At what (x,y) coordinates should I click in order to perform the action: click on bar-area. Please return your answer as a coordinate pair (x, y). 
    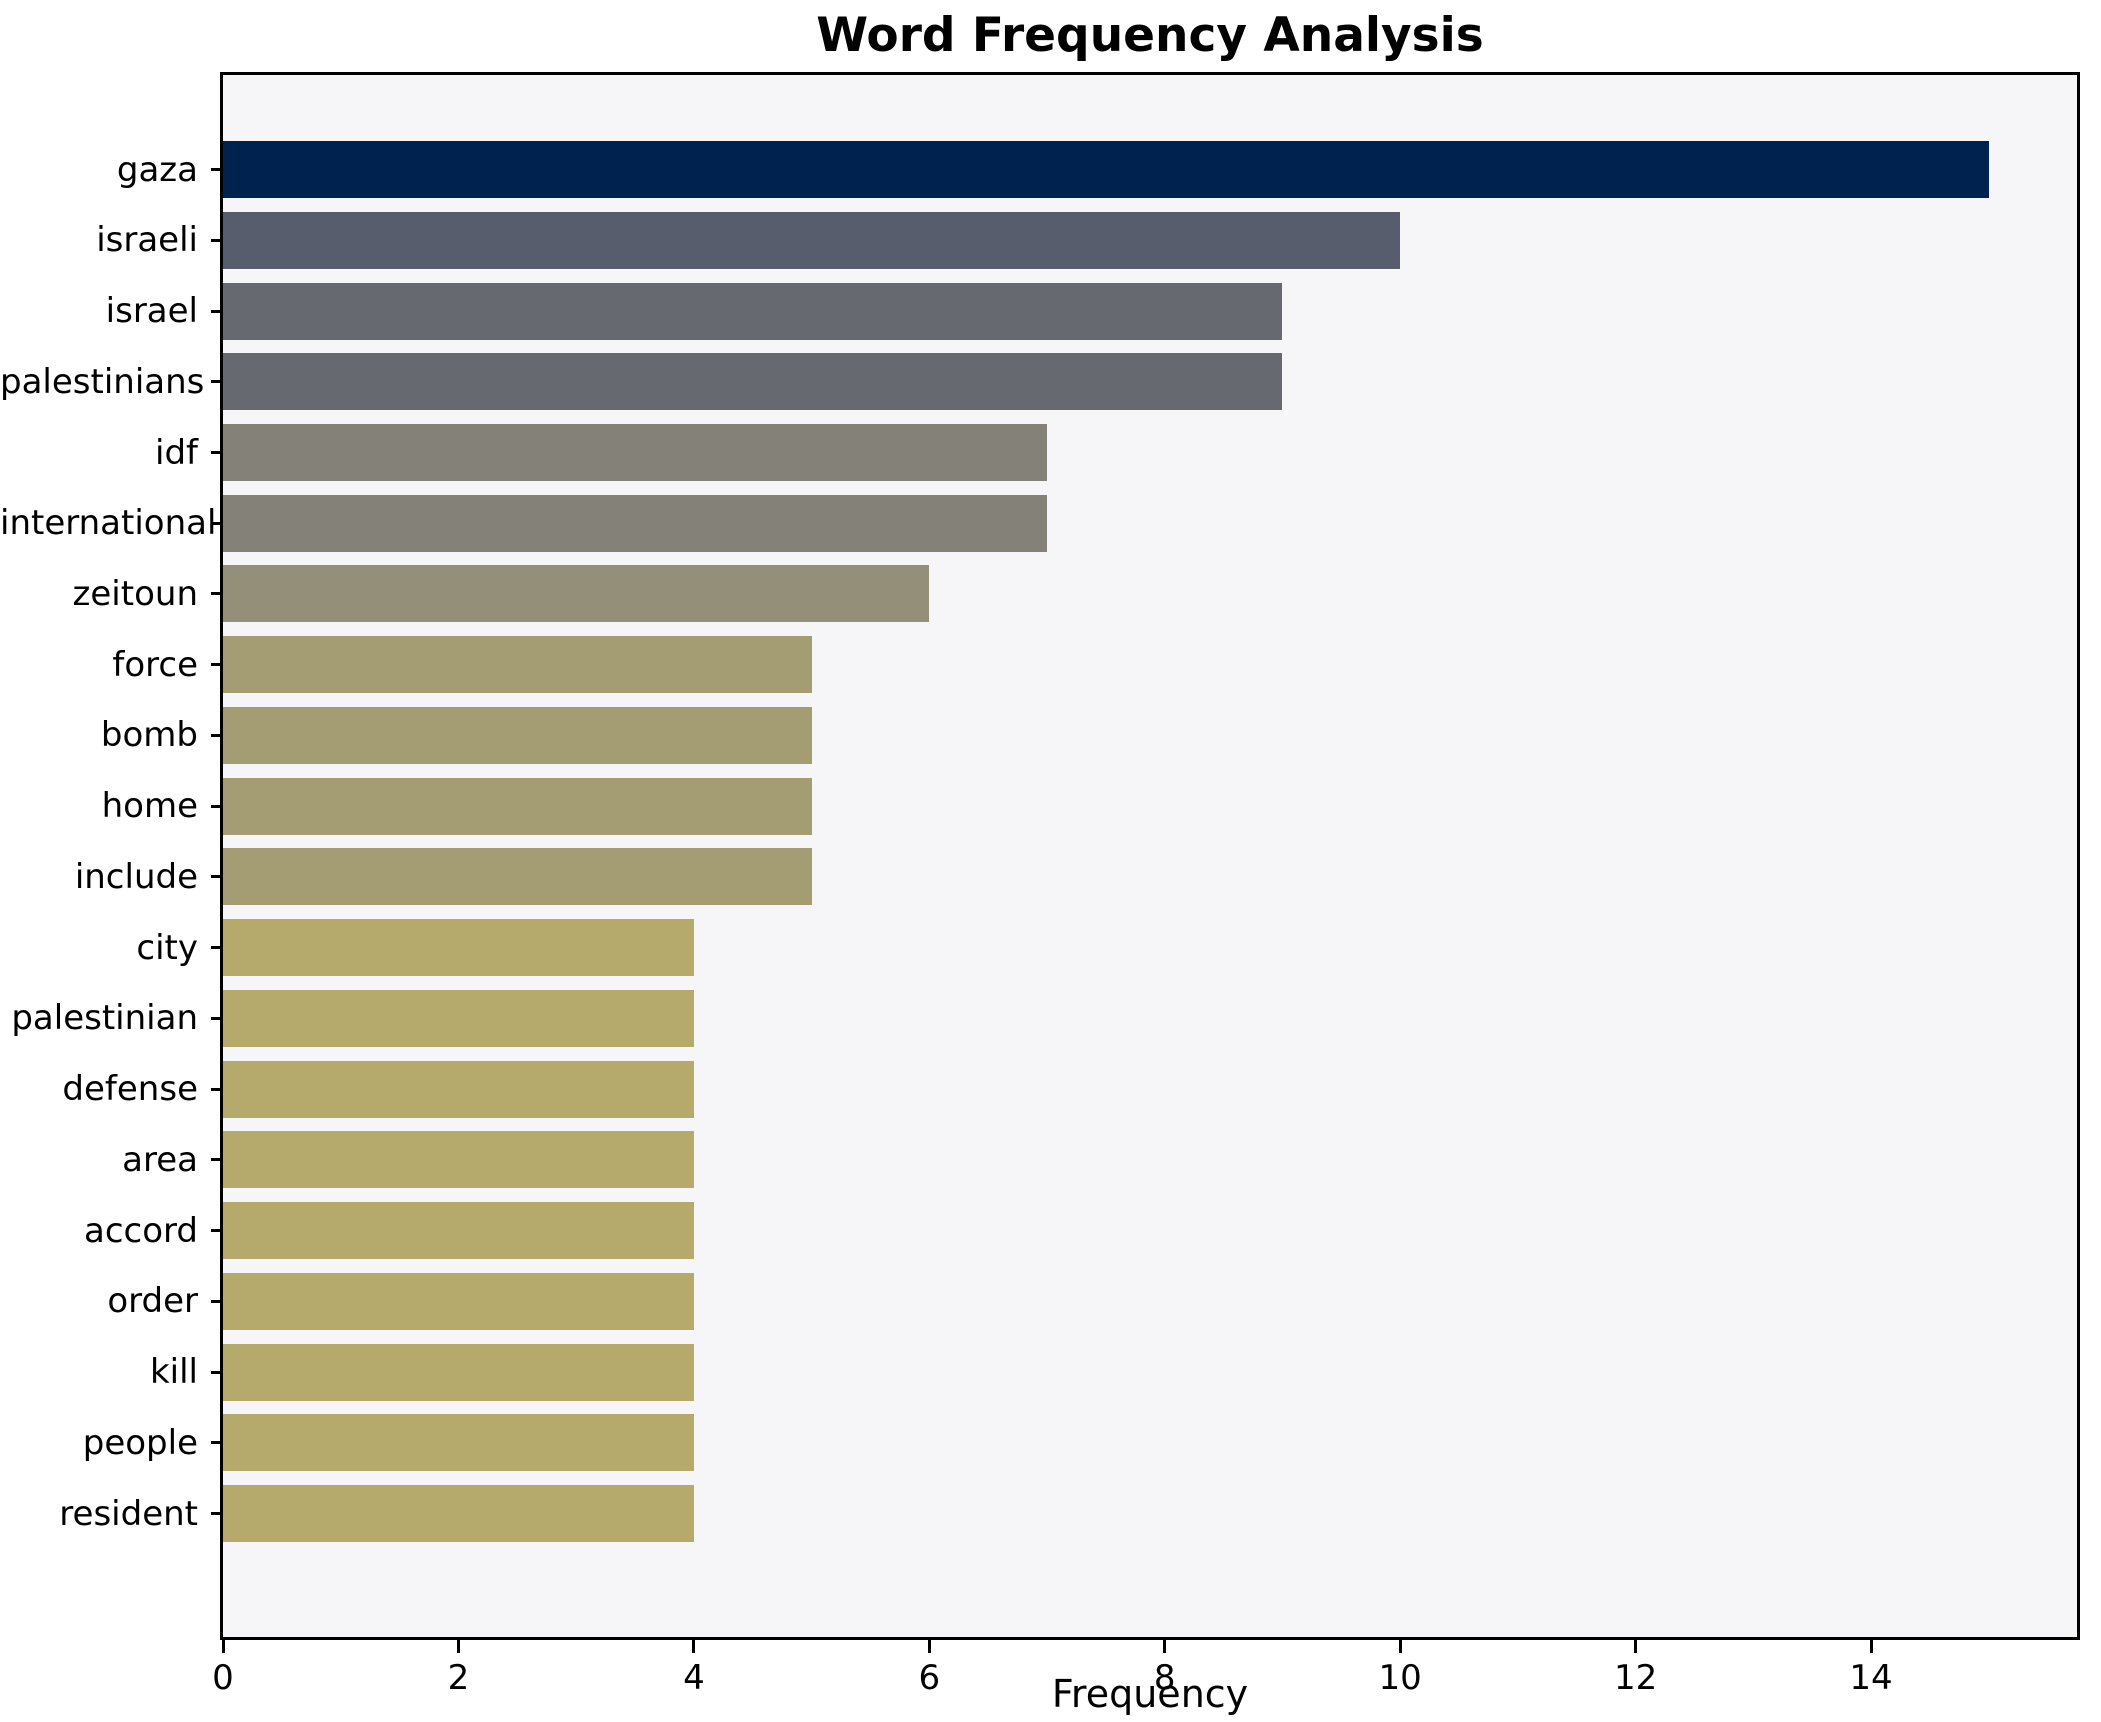
    Looking at the image, I should click on (458, 1160).